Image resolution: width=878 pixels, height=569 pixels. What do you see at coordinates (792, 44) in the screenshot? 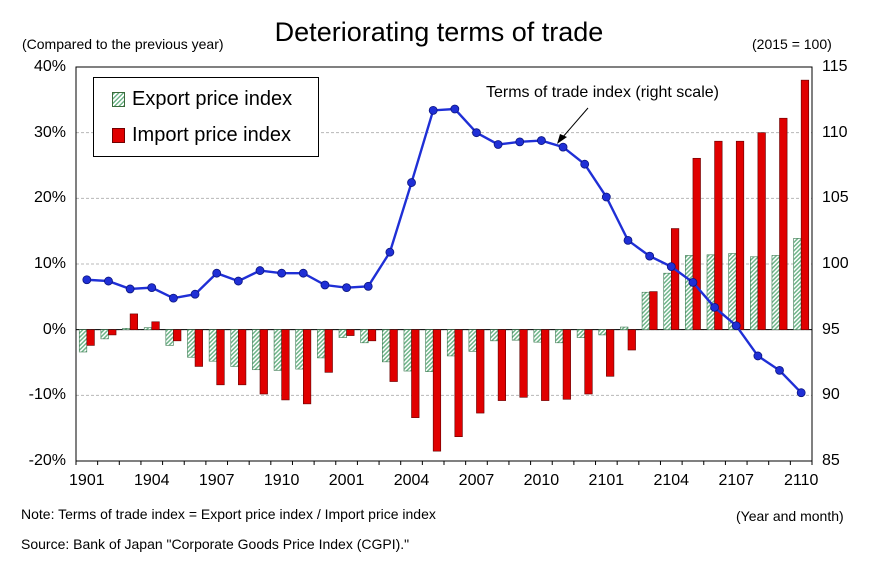
I see `right-axis-label: (2015 = 100)` at bounding box center [792, 44].